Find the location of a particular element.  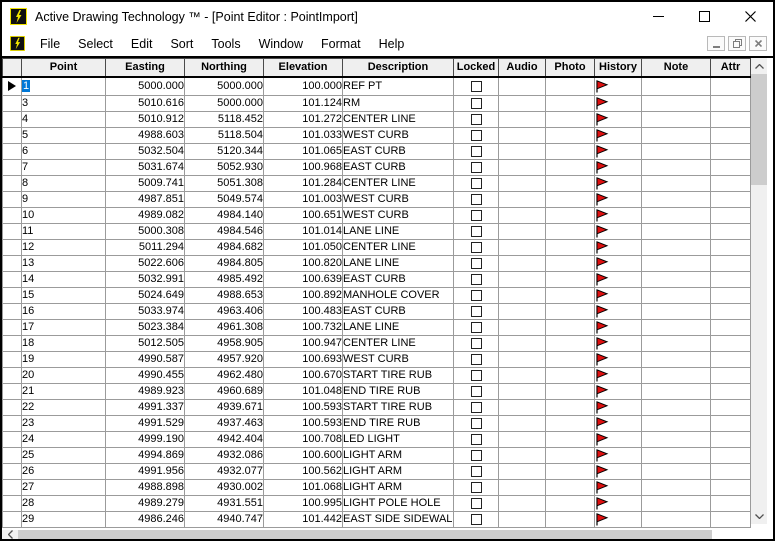

cell-northing: 5000.000 is located at coordinates (224, 86).